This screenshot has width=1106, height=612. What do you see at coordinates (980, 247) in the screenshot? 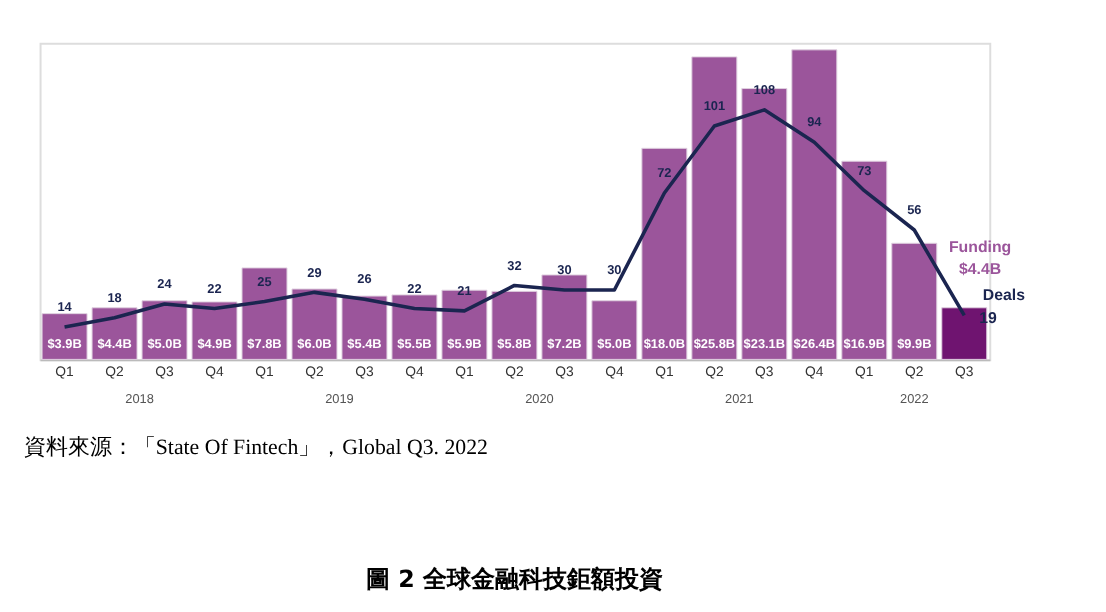
I see `series-label: Funding` at bounding box center [980, 247].